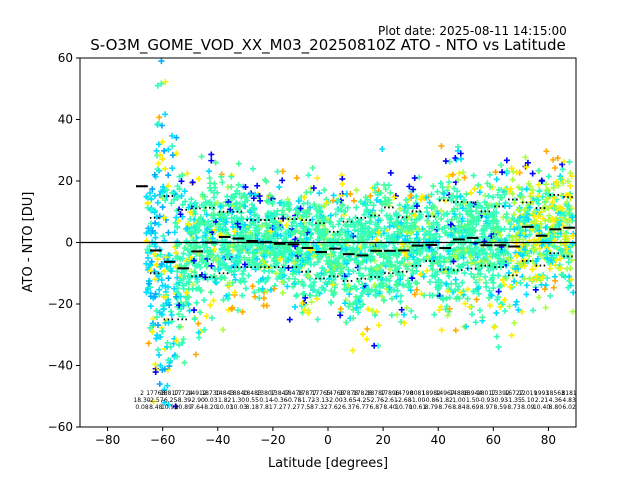  What do you see at coordinates (432, 407) in the screenshot?
I see `bin-annotation: 8.79` at bounding box center [432, 407].